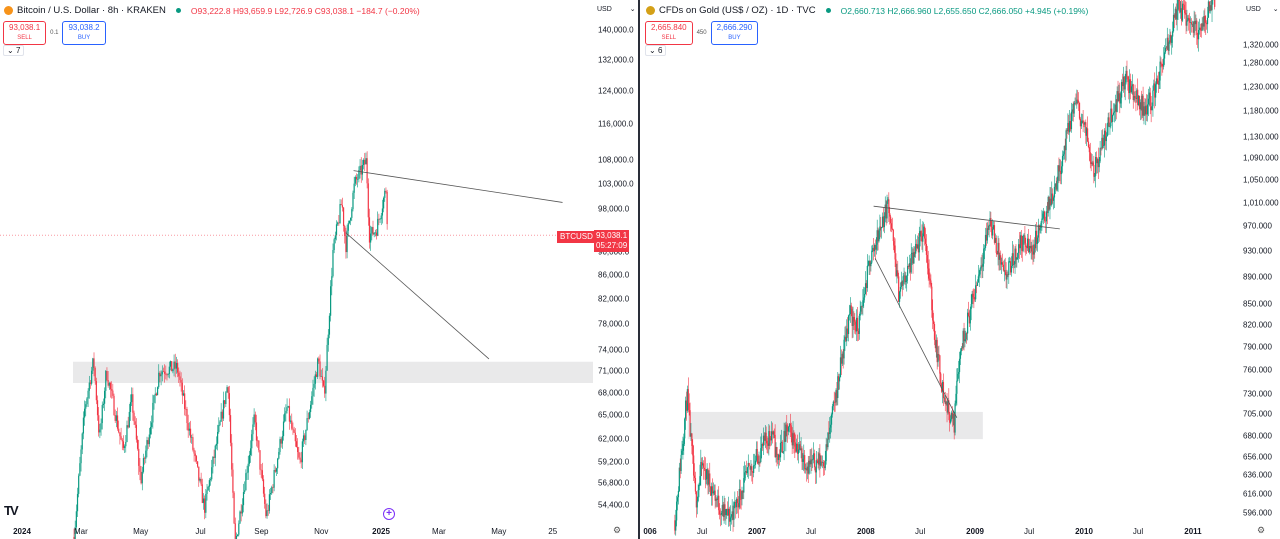 This screenshot has width=1280, height=539. Describe the element at coordinates (389, 514) in the screenshot. I see `goto-realtime-icon: +` at that location.